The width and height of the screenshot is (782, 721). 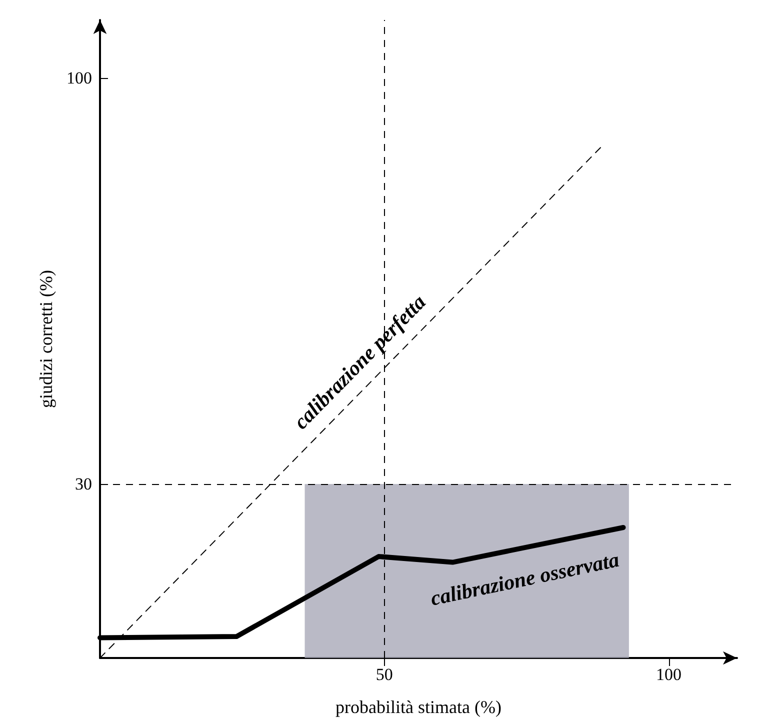 What do you see at coordinates (83, 484) in the screenshot?
I see `y-tick-label: 30` at bounding box center [83, 484].